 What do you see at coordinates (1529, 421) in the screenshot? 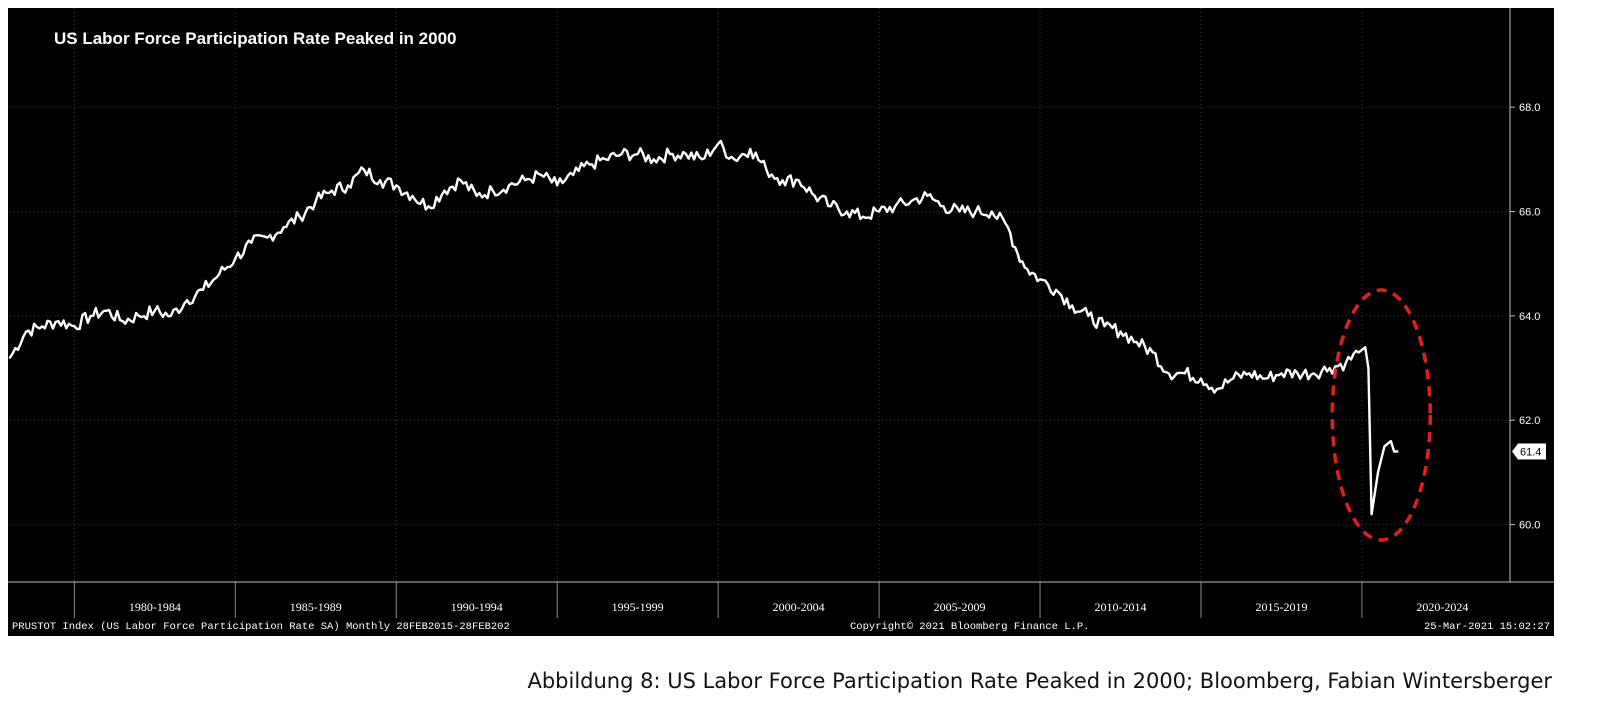
I see `y-tick-label: 62.0` at bounding box center [1529, 421].